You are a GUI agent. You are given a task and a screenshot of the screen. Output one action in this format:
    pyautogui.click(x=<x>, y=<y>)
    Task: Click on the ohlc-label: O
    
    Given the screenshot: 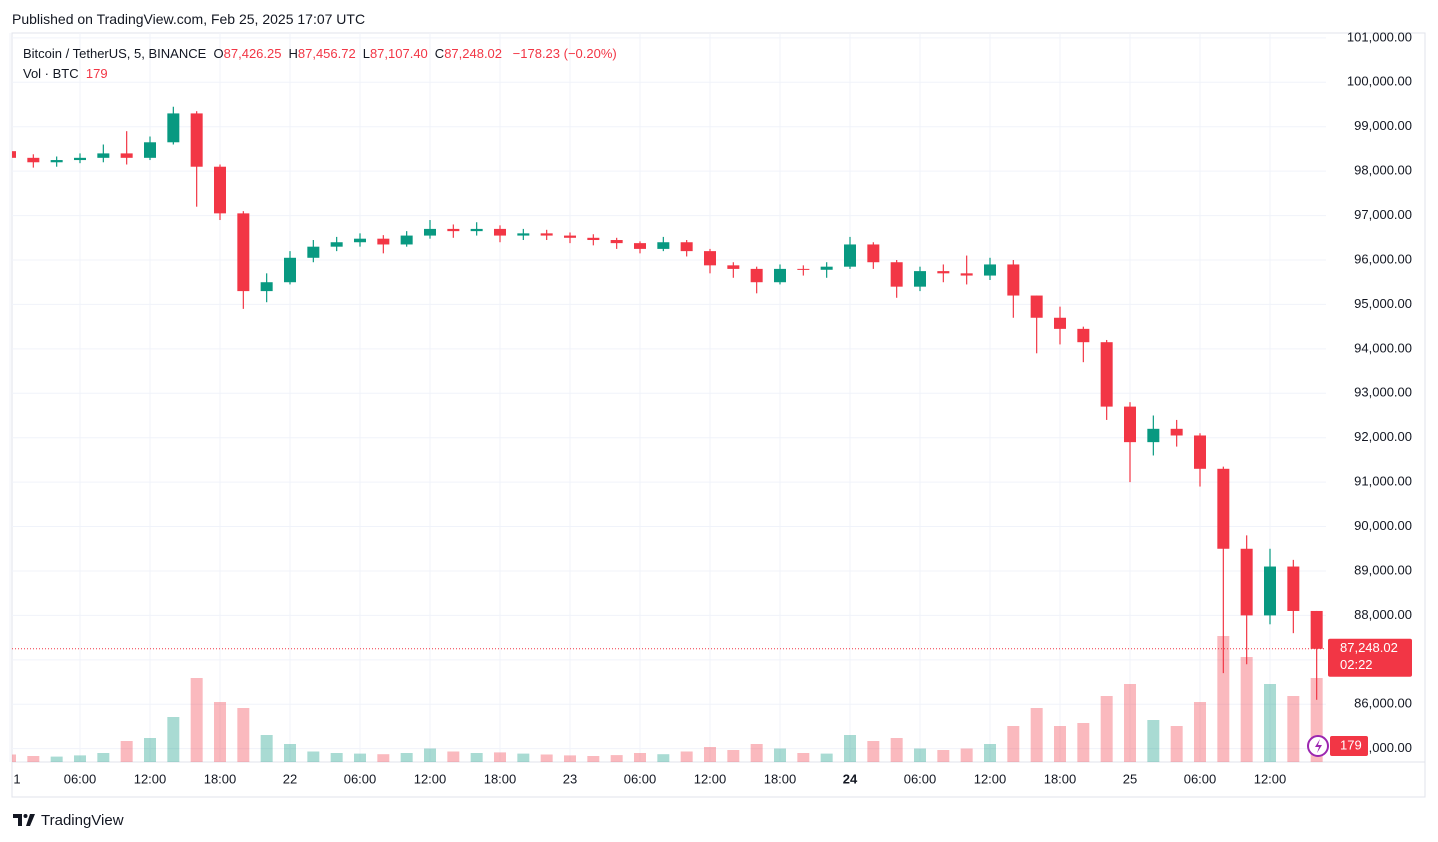 What is the action you would take?
    pyautogui.click(x=218, y=53)
    